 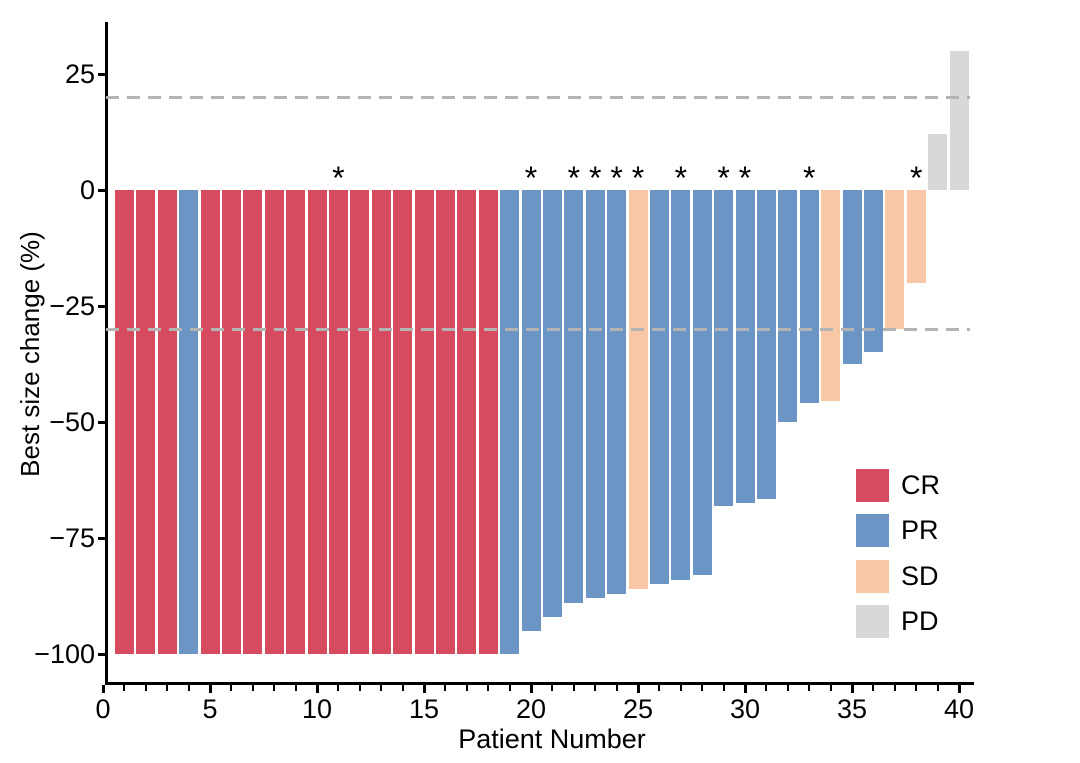 What do you see at coordinates (87, 190) in the screenshot?
I see `y-tick-label: 0` at bounding box center [87, 190].